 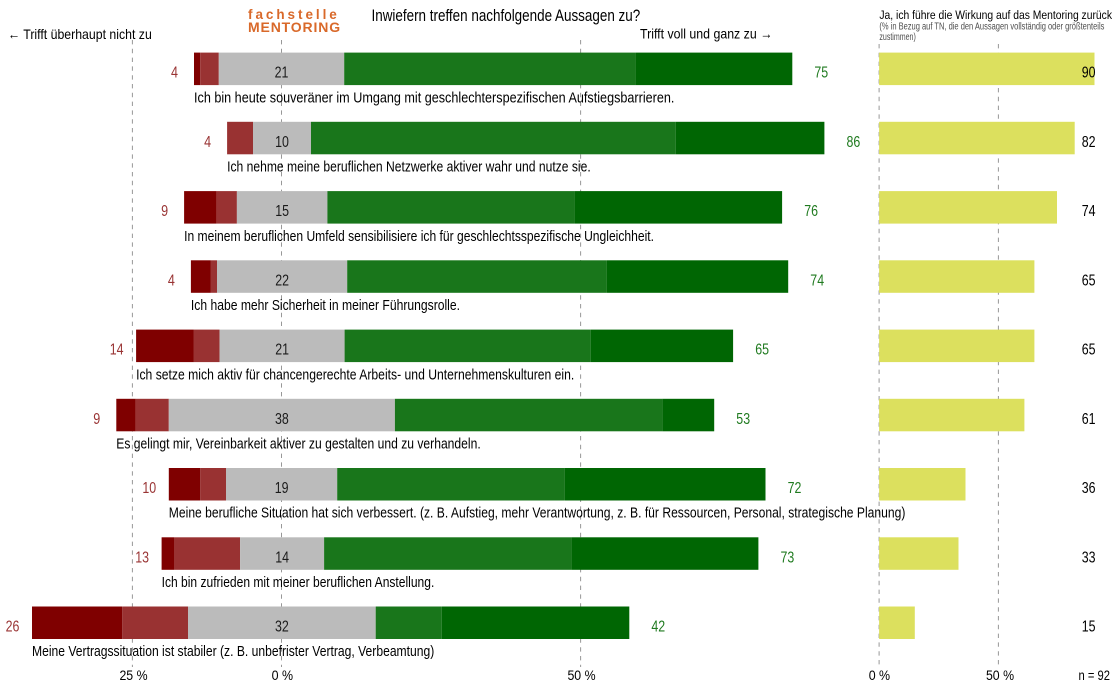 I want to click on svg-text: 26, so click(x=13, y=627).